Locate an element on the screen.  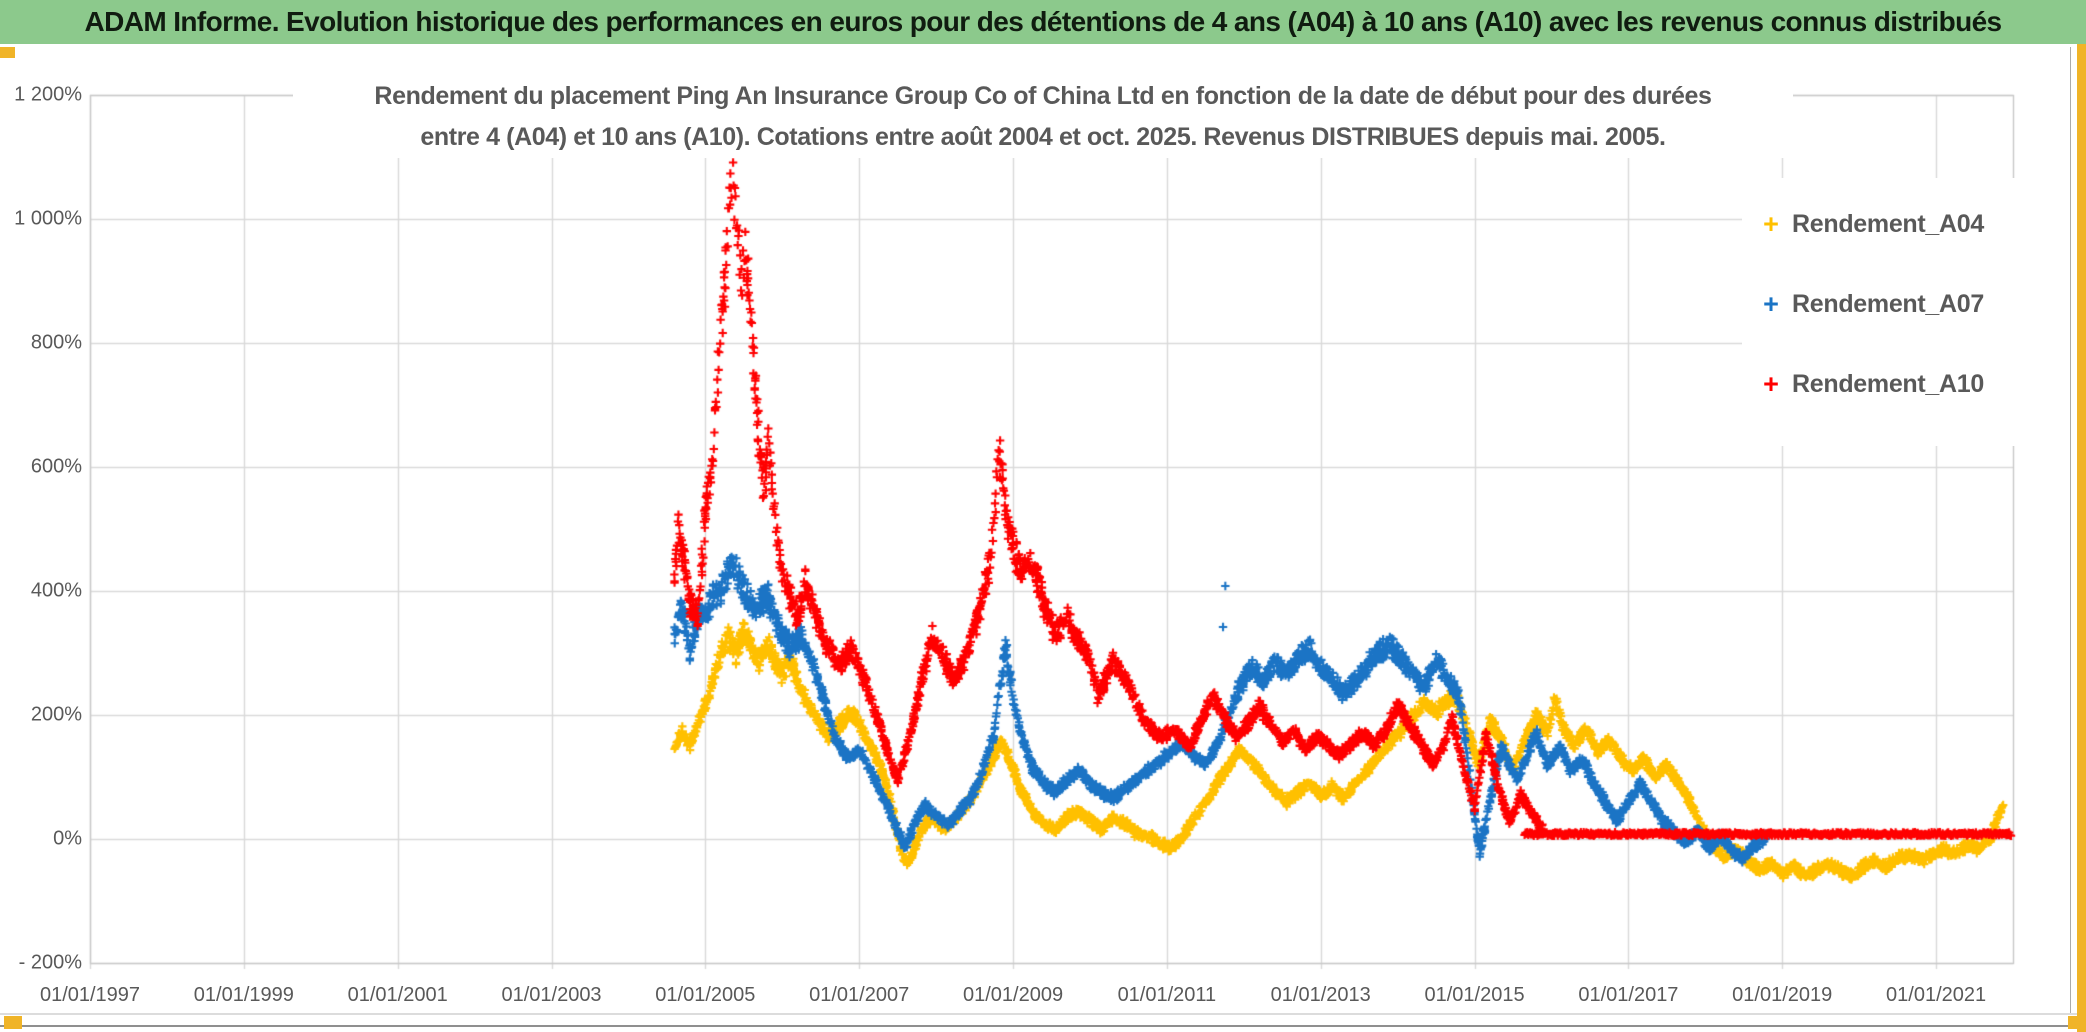
x-axis-label: 01/01/2009 is located at coordinates (1013, 995).